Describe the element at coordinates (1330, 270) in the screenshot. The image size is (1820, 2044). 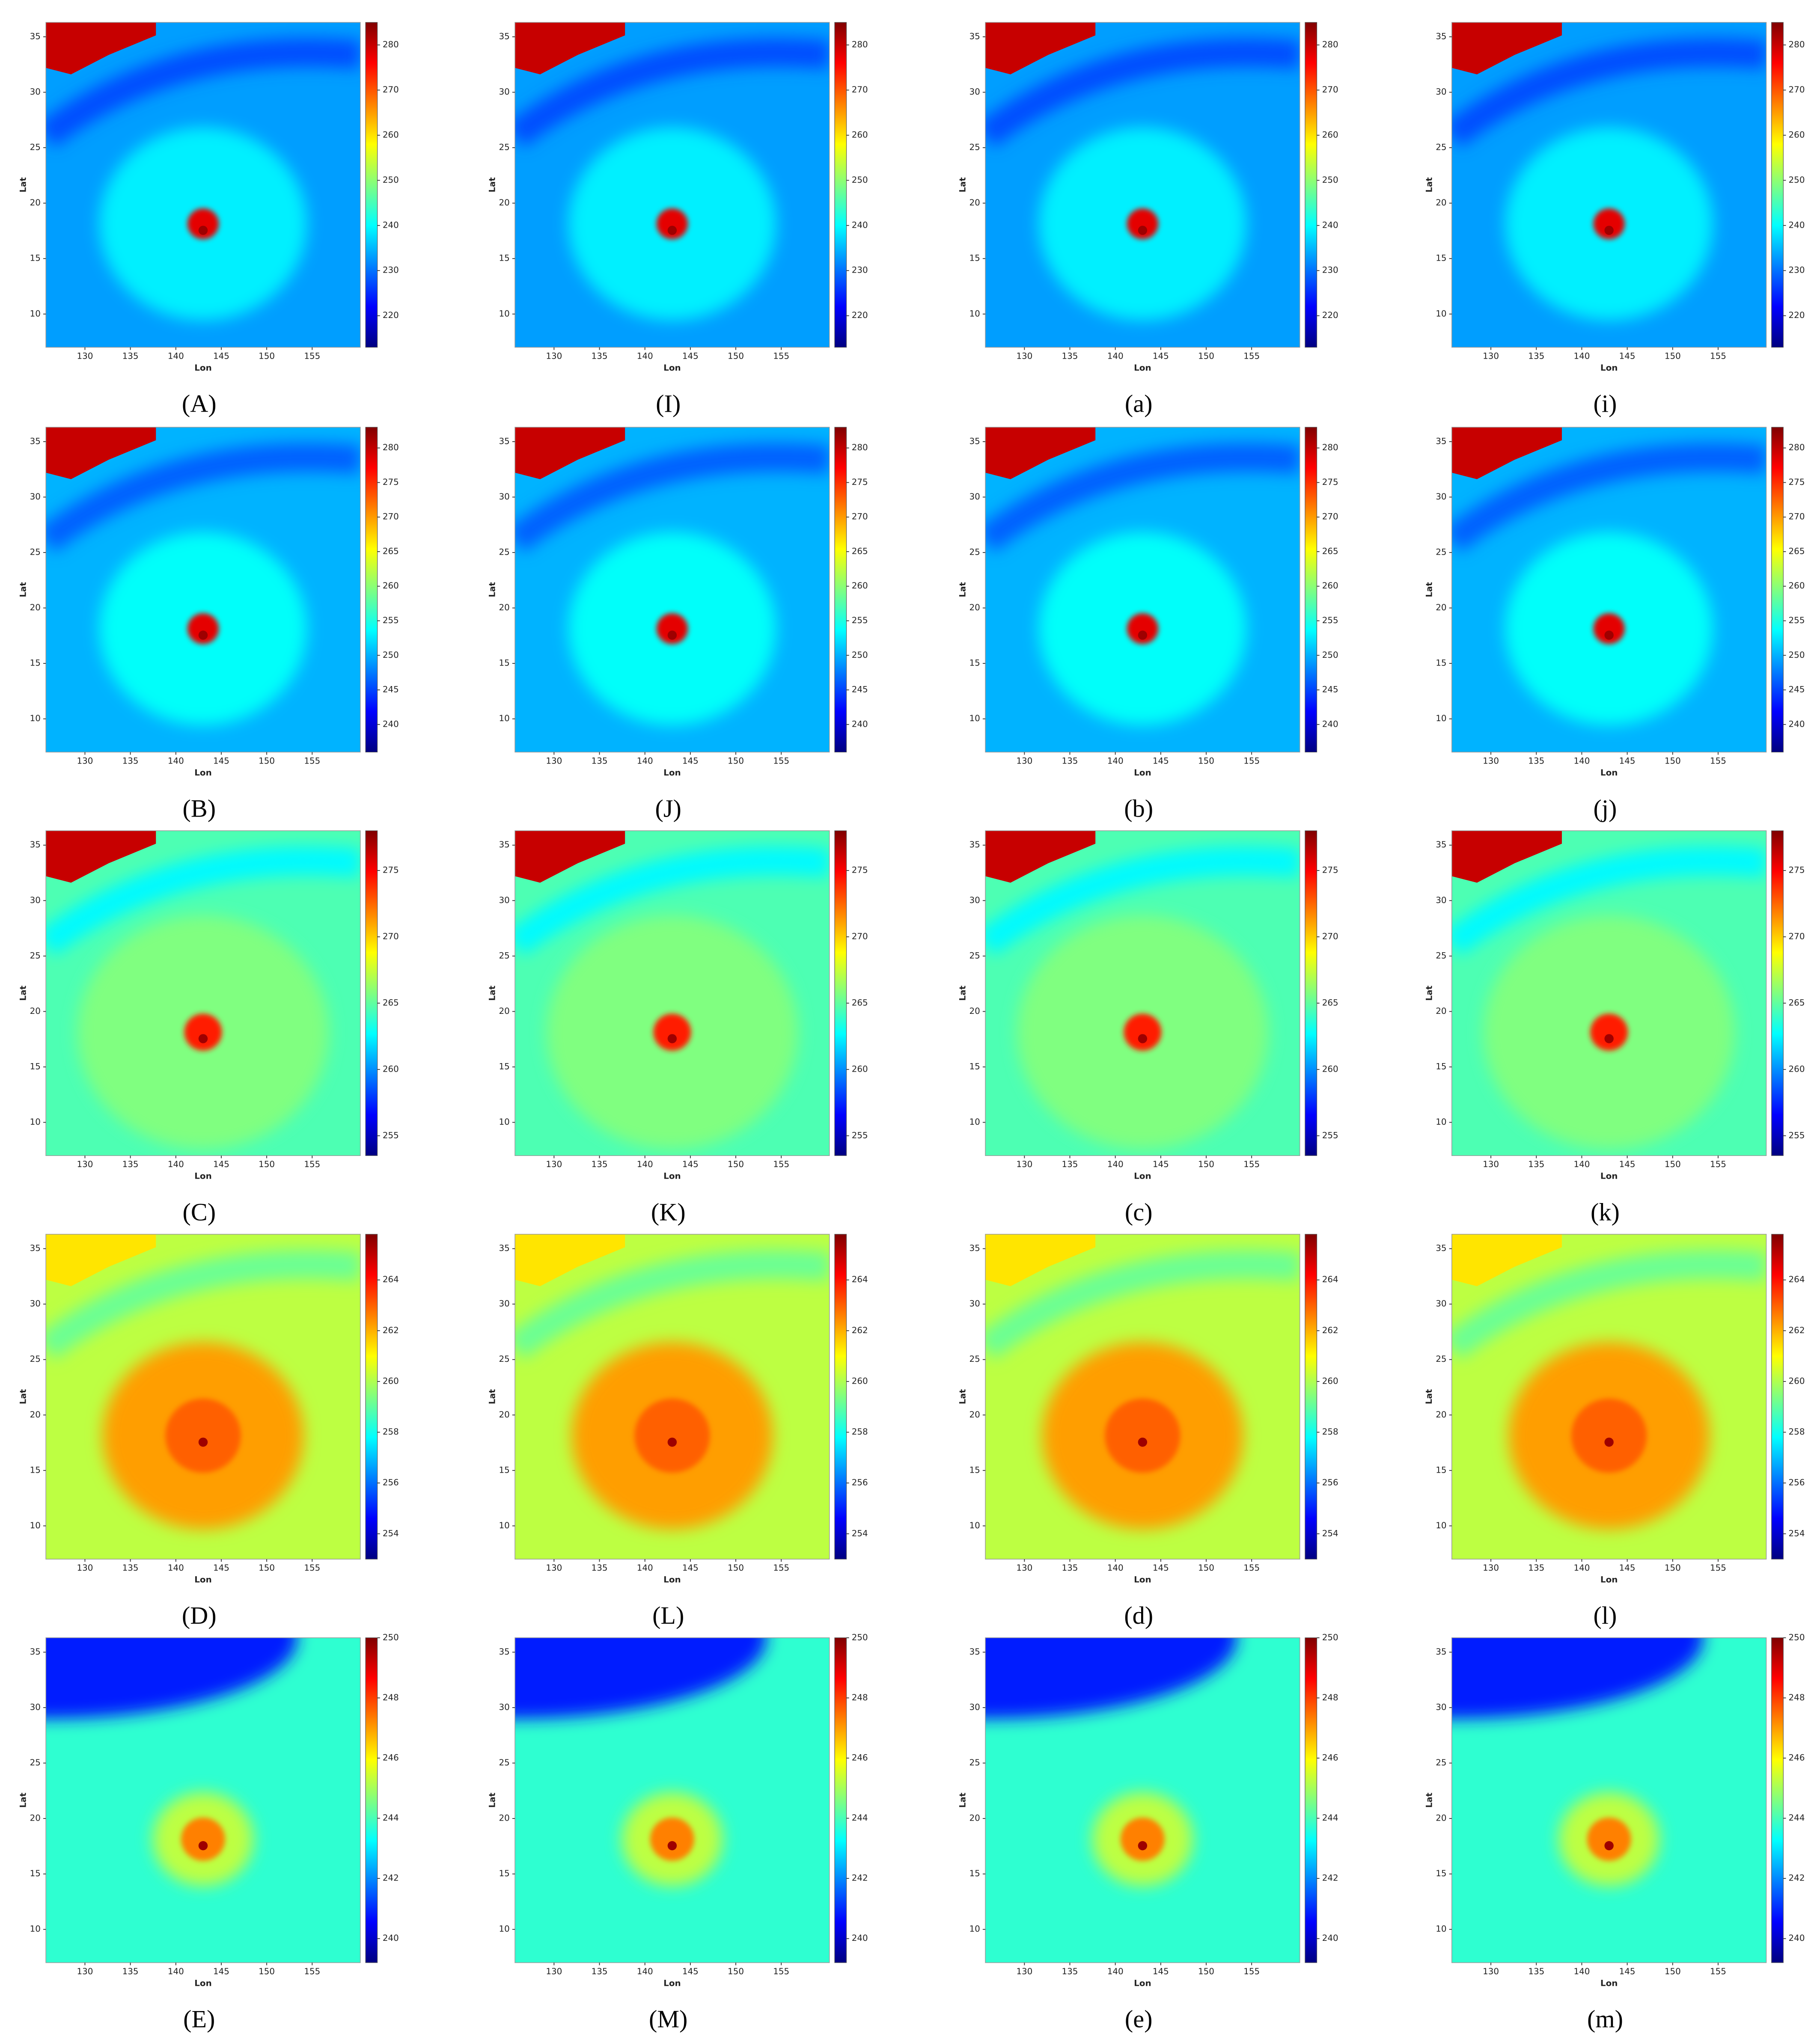
I see `colorbar-tick-label: 230` at that location.